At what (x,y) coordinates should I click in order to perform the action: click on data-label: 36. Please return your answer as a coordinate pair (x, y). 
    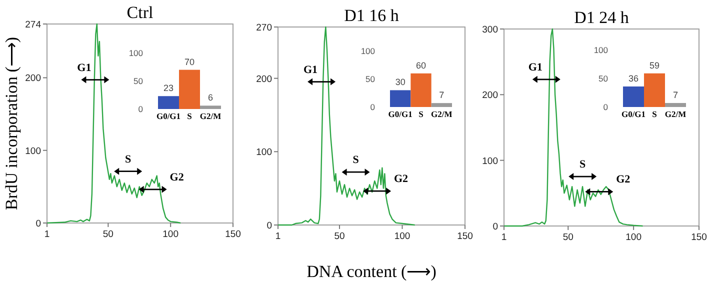
    Looking at the image, I should click on (633, 78).